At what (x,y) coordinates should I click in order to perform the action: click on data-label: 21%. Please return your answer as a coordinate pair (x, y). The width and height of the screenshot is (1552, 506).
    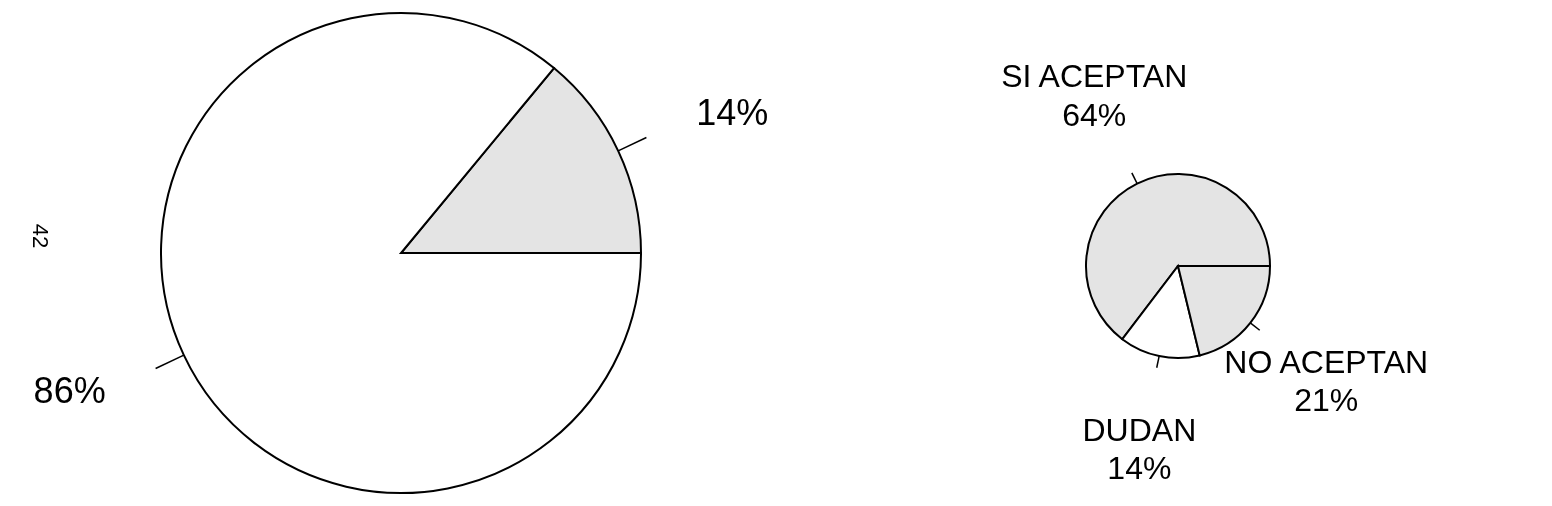
    Looking at the image, I should click on (1326, 400).